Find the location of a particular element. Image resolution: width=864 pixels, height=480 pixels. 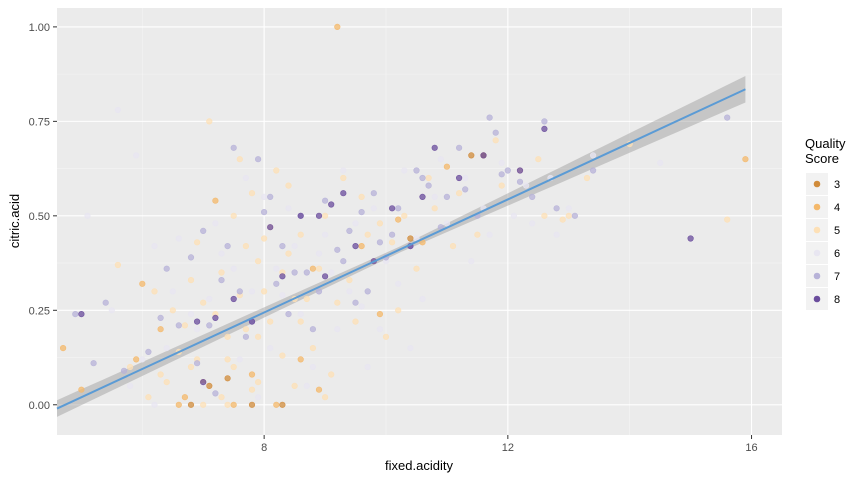

legend-title-line-1: Quality is located at coordinates (825, 143).